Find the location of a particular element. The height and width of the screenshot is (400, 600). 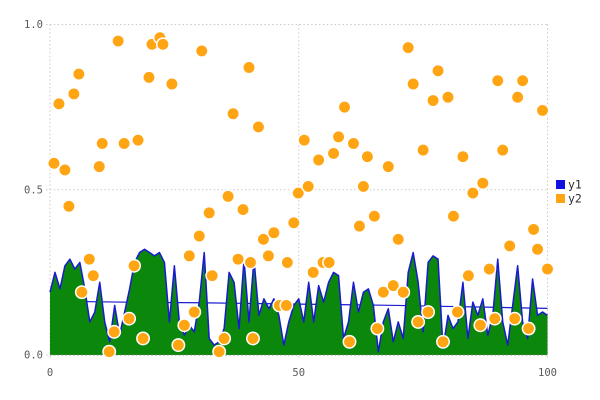

x-tick-label-0: 0 is located at coordinates (50, 373).